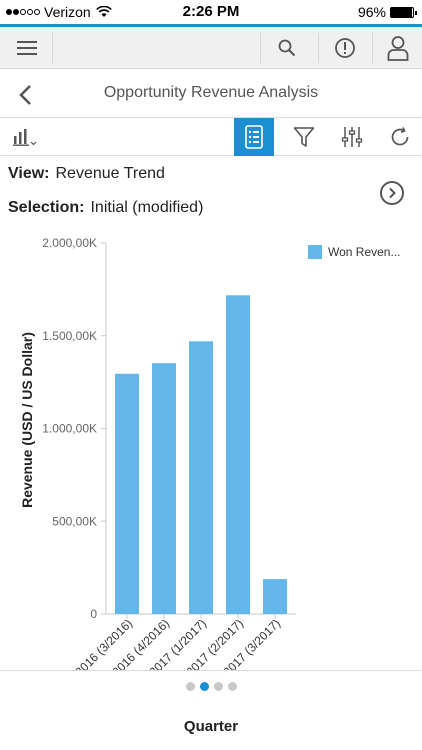 This screenshot has height=750, width=422. I want to click on x-axis-label: Quarter, so click(211, 726).